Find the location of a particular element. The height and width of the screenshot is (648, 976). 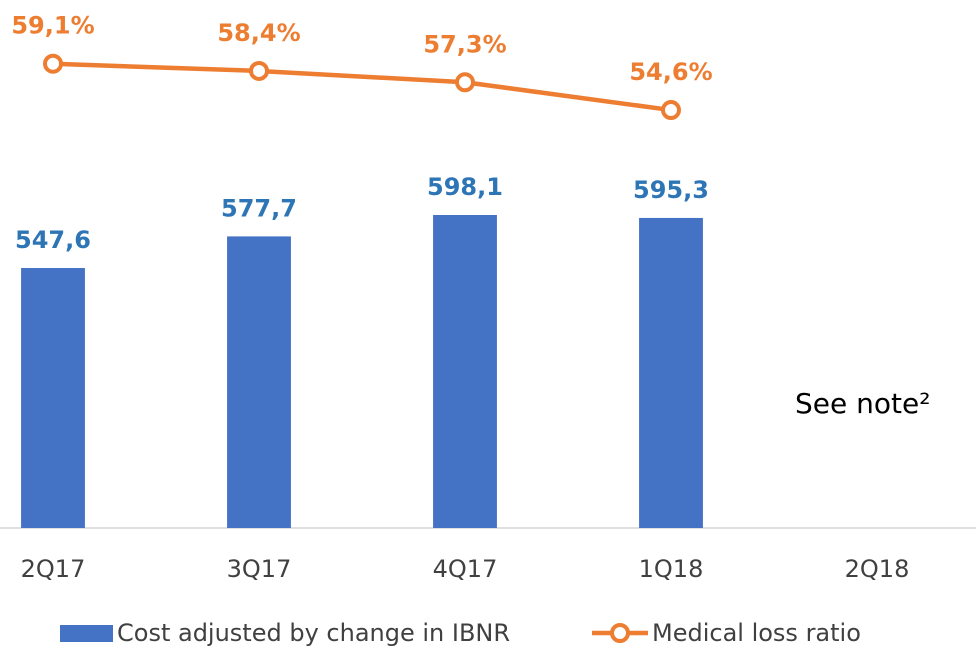

annotation: See note² is located at coordinates (862, 403).